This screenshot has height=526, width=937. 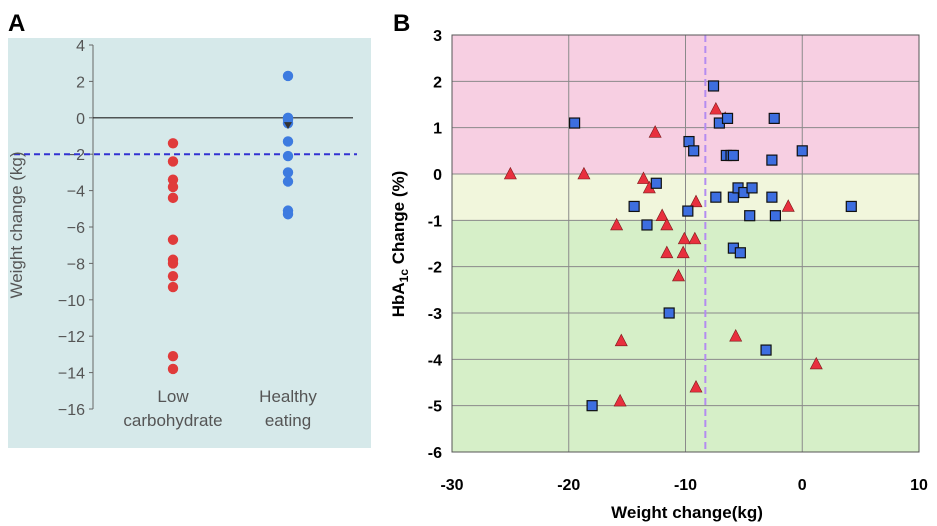 I want to click on panel-a-tick-label: −2, so click(x=76, y=155).